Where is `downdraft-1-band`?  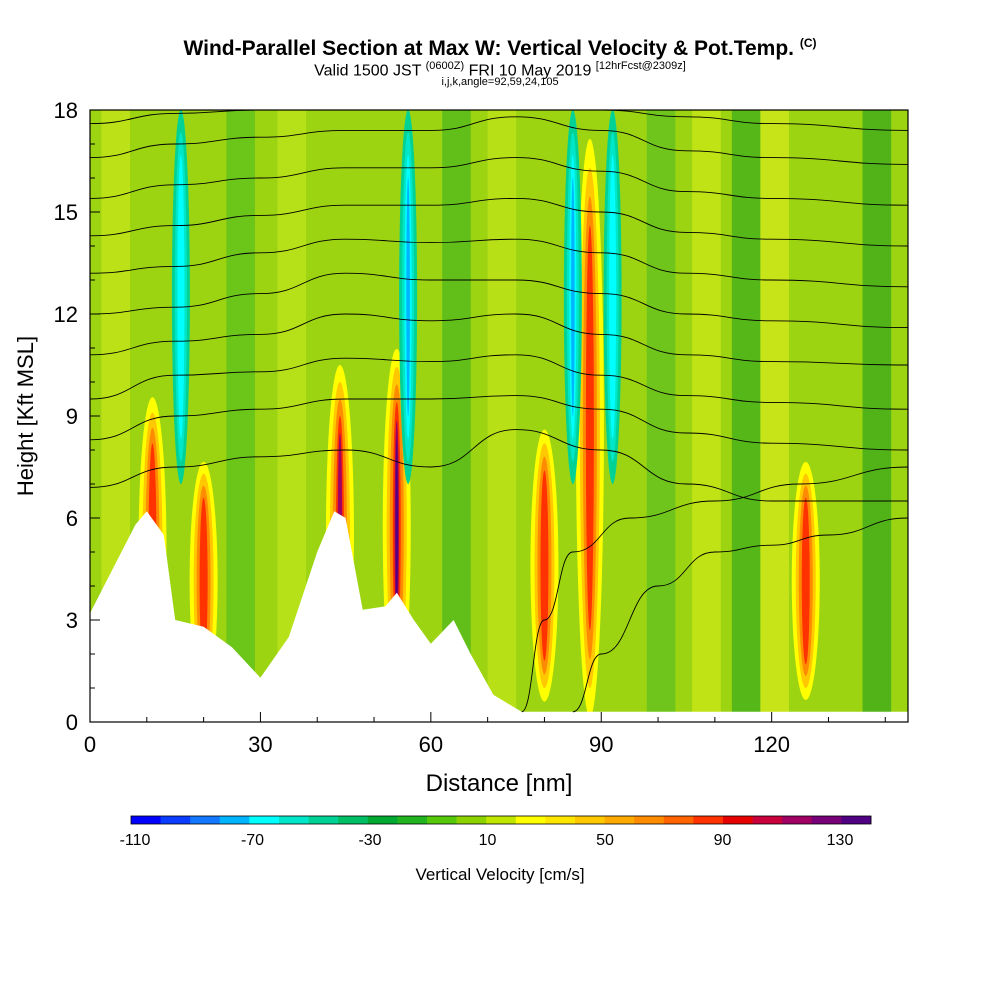
downdraft-1-band is located at coordinates (408, 297).